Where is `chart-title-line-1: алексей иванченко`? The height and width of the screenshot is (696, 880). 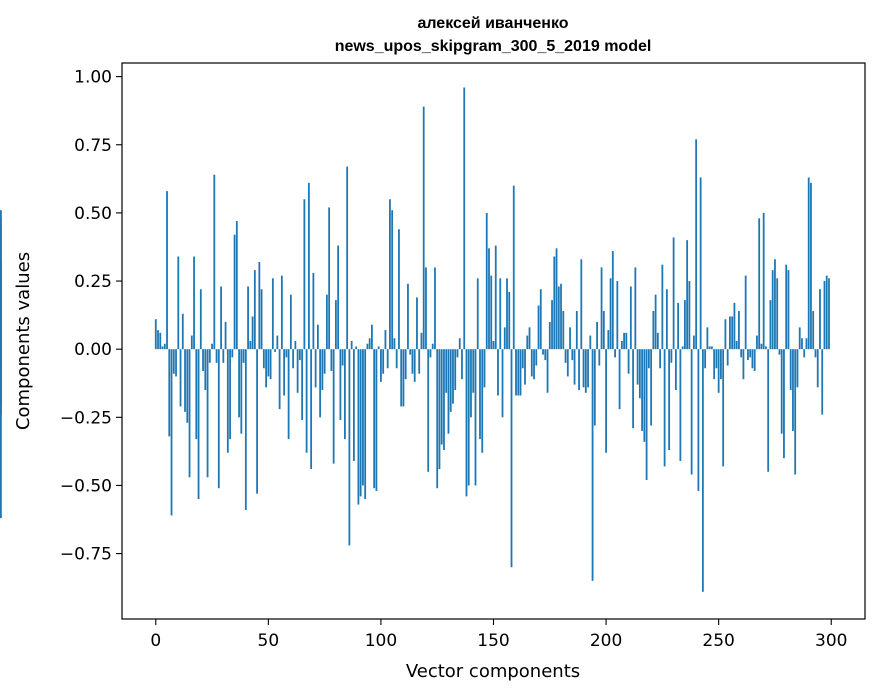
chart-title-line-1: алексей иванченко is located at coordinates (492, 23).